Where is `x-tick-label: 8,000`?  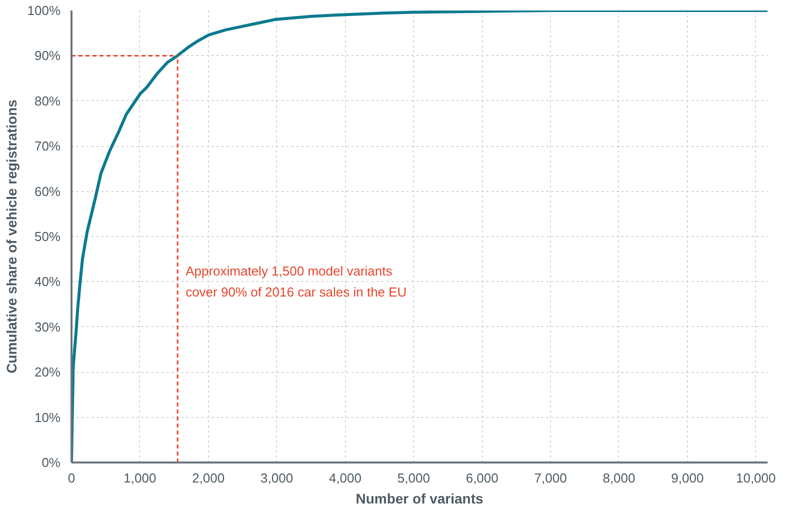
x-tick-label: 8,000 is located at coordinates (619, 478).